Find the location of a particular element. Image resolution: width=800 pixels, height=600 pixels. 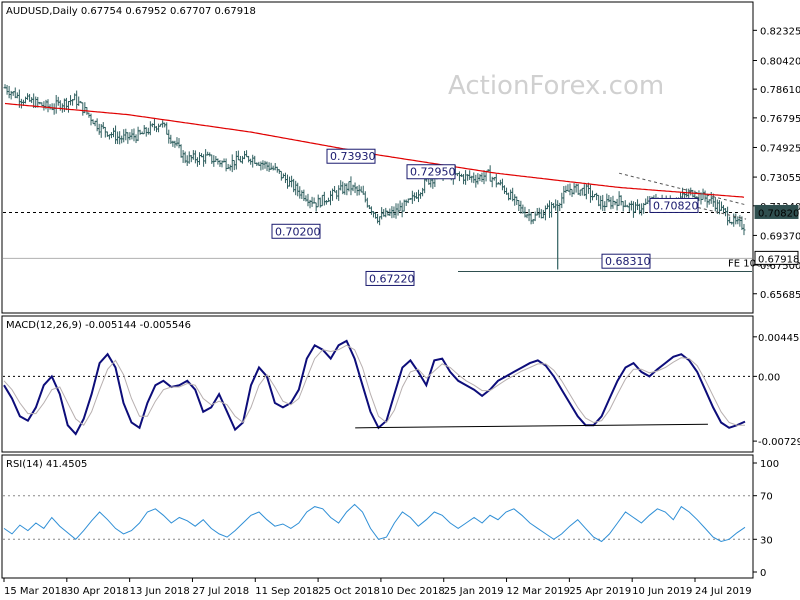

price-axis-badge-label: 0.70820 is located at coordinates (778, 213).